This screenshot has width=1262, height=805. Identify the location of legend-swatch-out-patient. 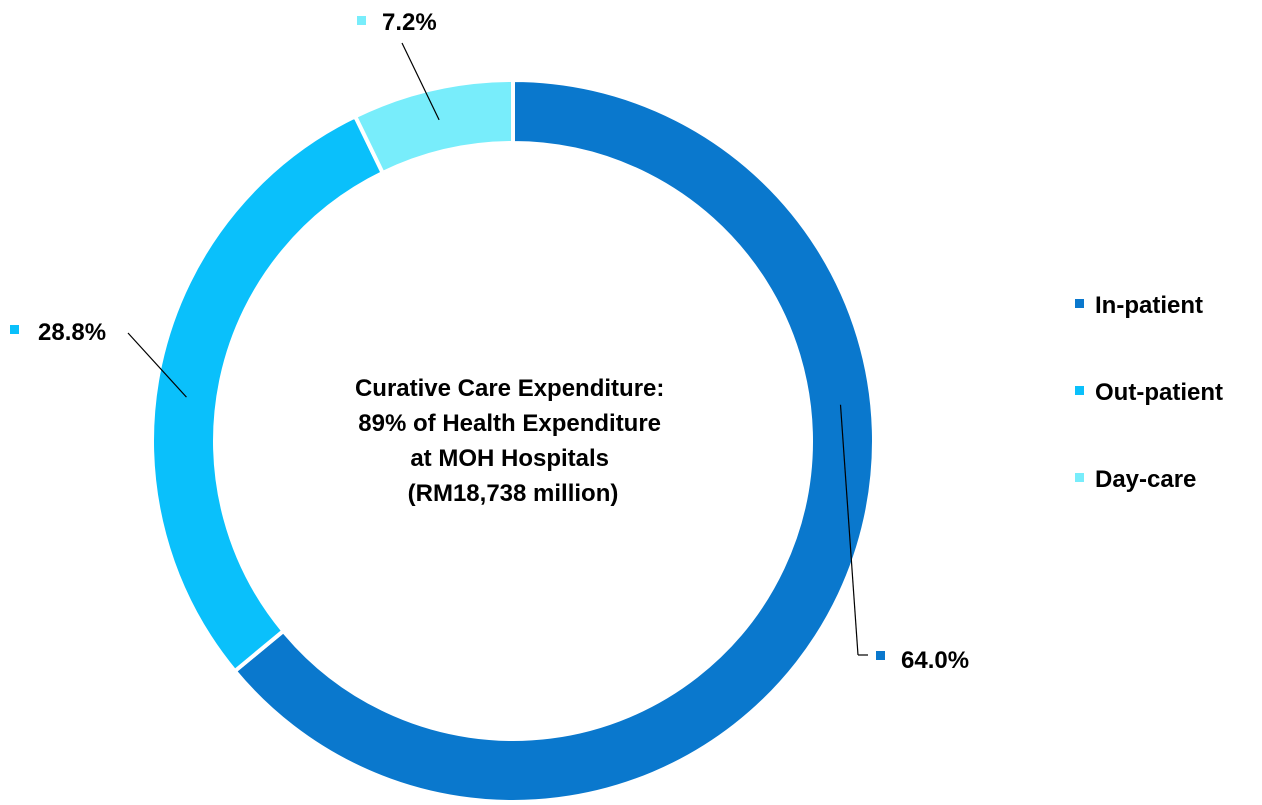
(1079, 390).